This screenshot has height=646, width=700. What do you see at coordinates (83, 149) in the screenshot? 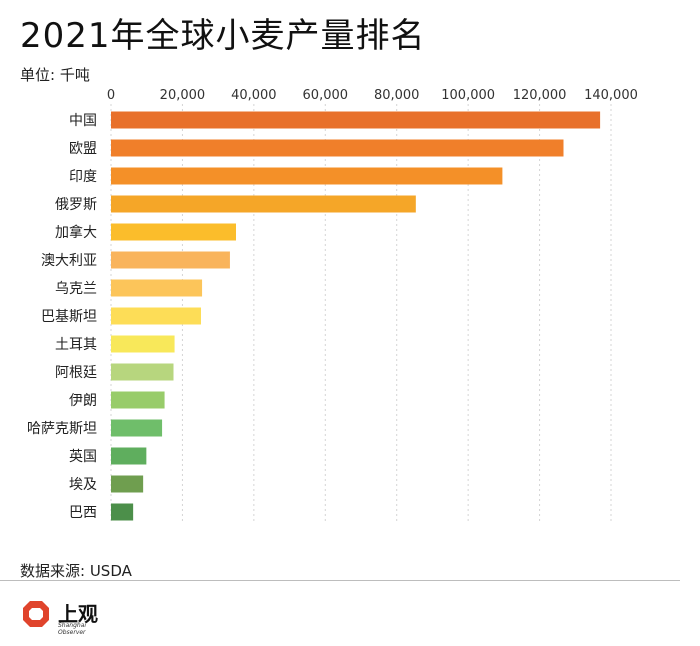
I see `category-label: 欧盟` at bounding box center [83, 149].